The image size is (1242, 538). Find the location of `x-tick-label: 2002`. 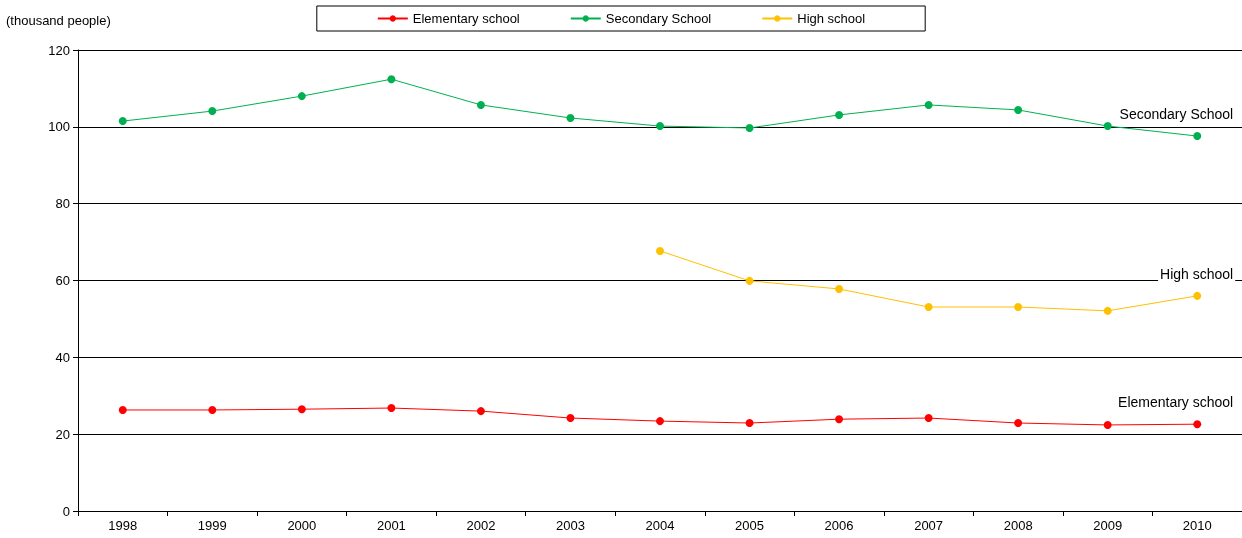

x-tick-label: 2002 is located at coordinates (481, 525).